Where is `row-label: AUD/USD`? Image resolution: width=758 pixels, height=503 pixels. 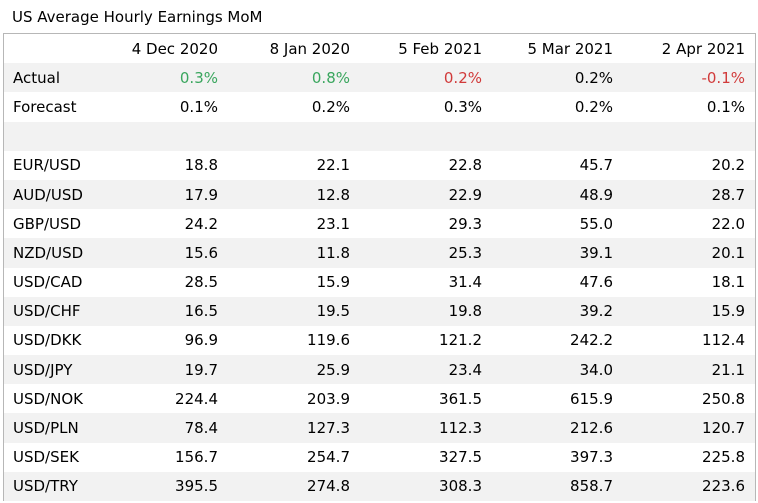
row-label: AUD/USD is located at coordinates (51, 194).